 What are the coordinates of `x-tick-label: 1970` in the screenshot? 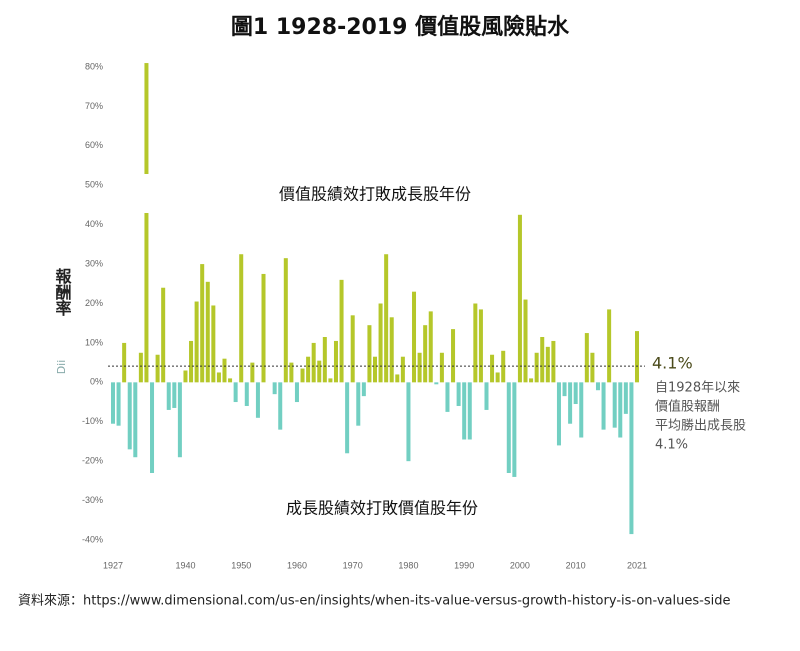 It's located at (353, 565).